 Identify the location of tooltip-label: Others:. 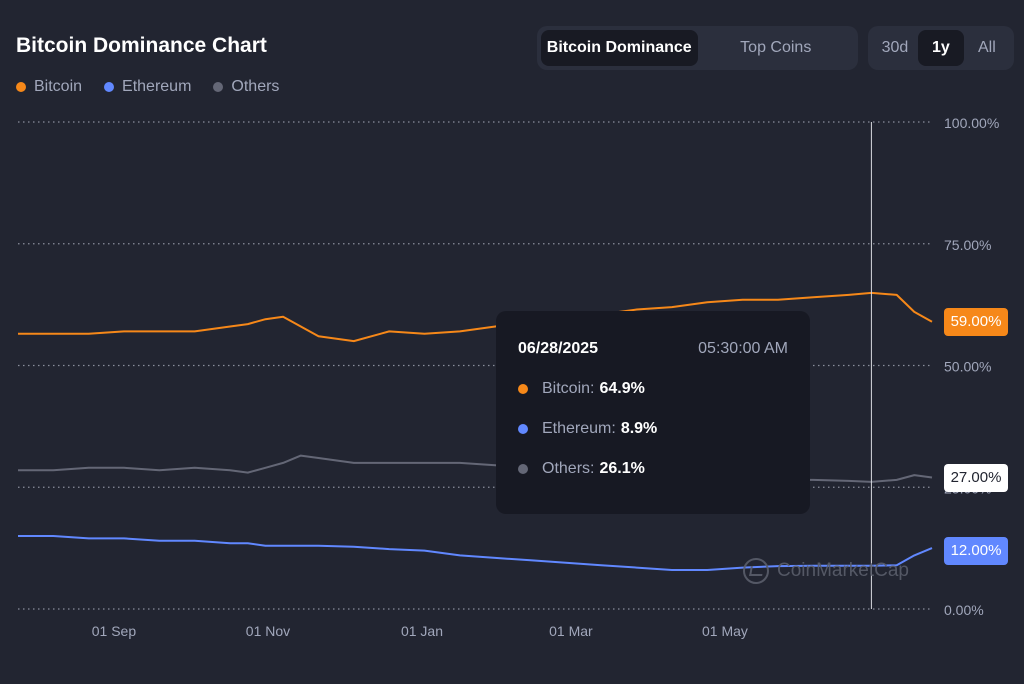
(568, 468).